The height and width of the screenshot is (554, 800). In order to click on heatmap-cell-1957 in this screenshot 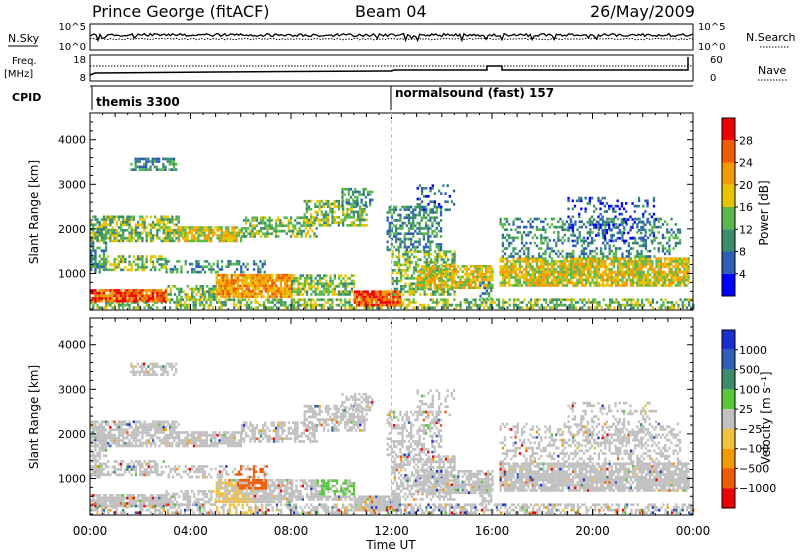, I will do `click(484, 277)`.